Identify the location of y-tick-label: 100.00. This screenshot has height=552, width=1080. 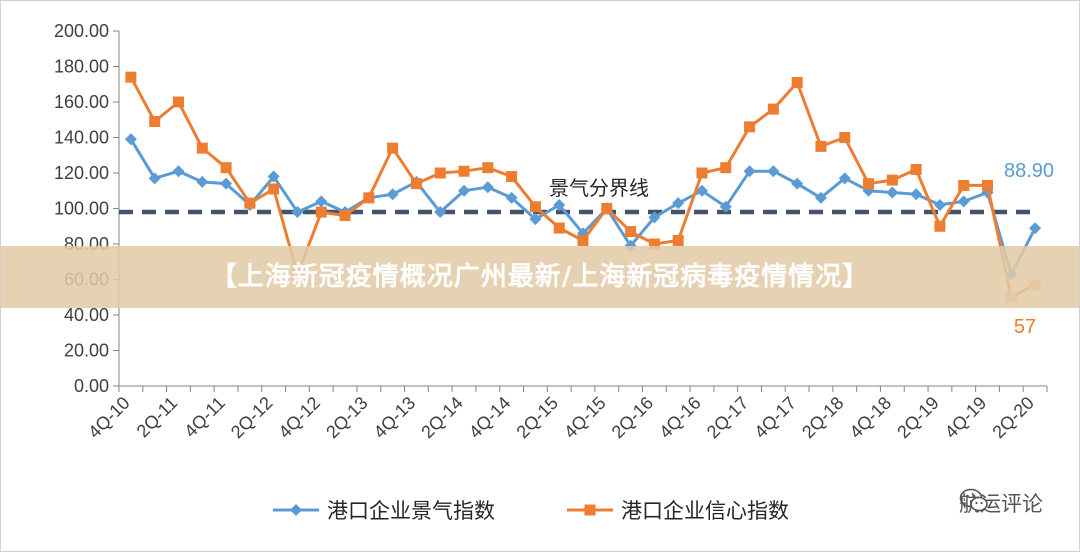
(81, 209).